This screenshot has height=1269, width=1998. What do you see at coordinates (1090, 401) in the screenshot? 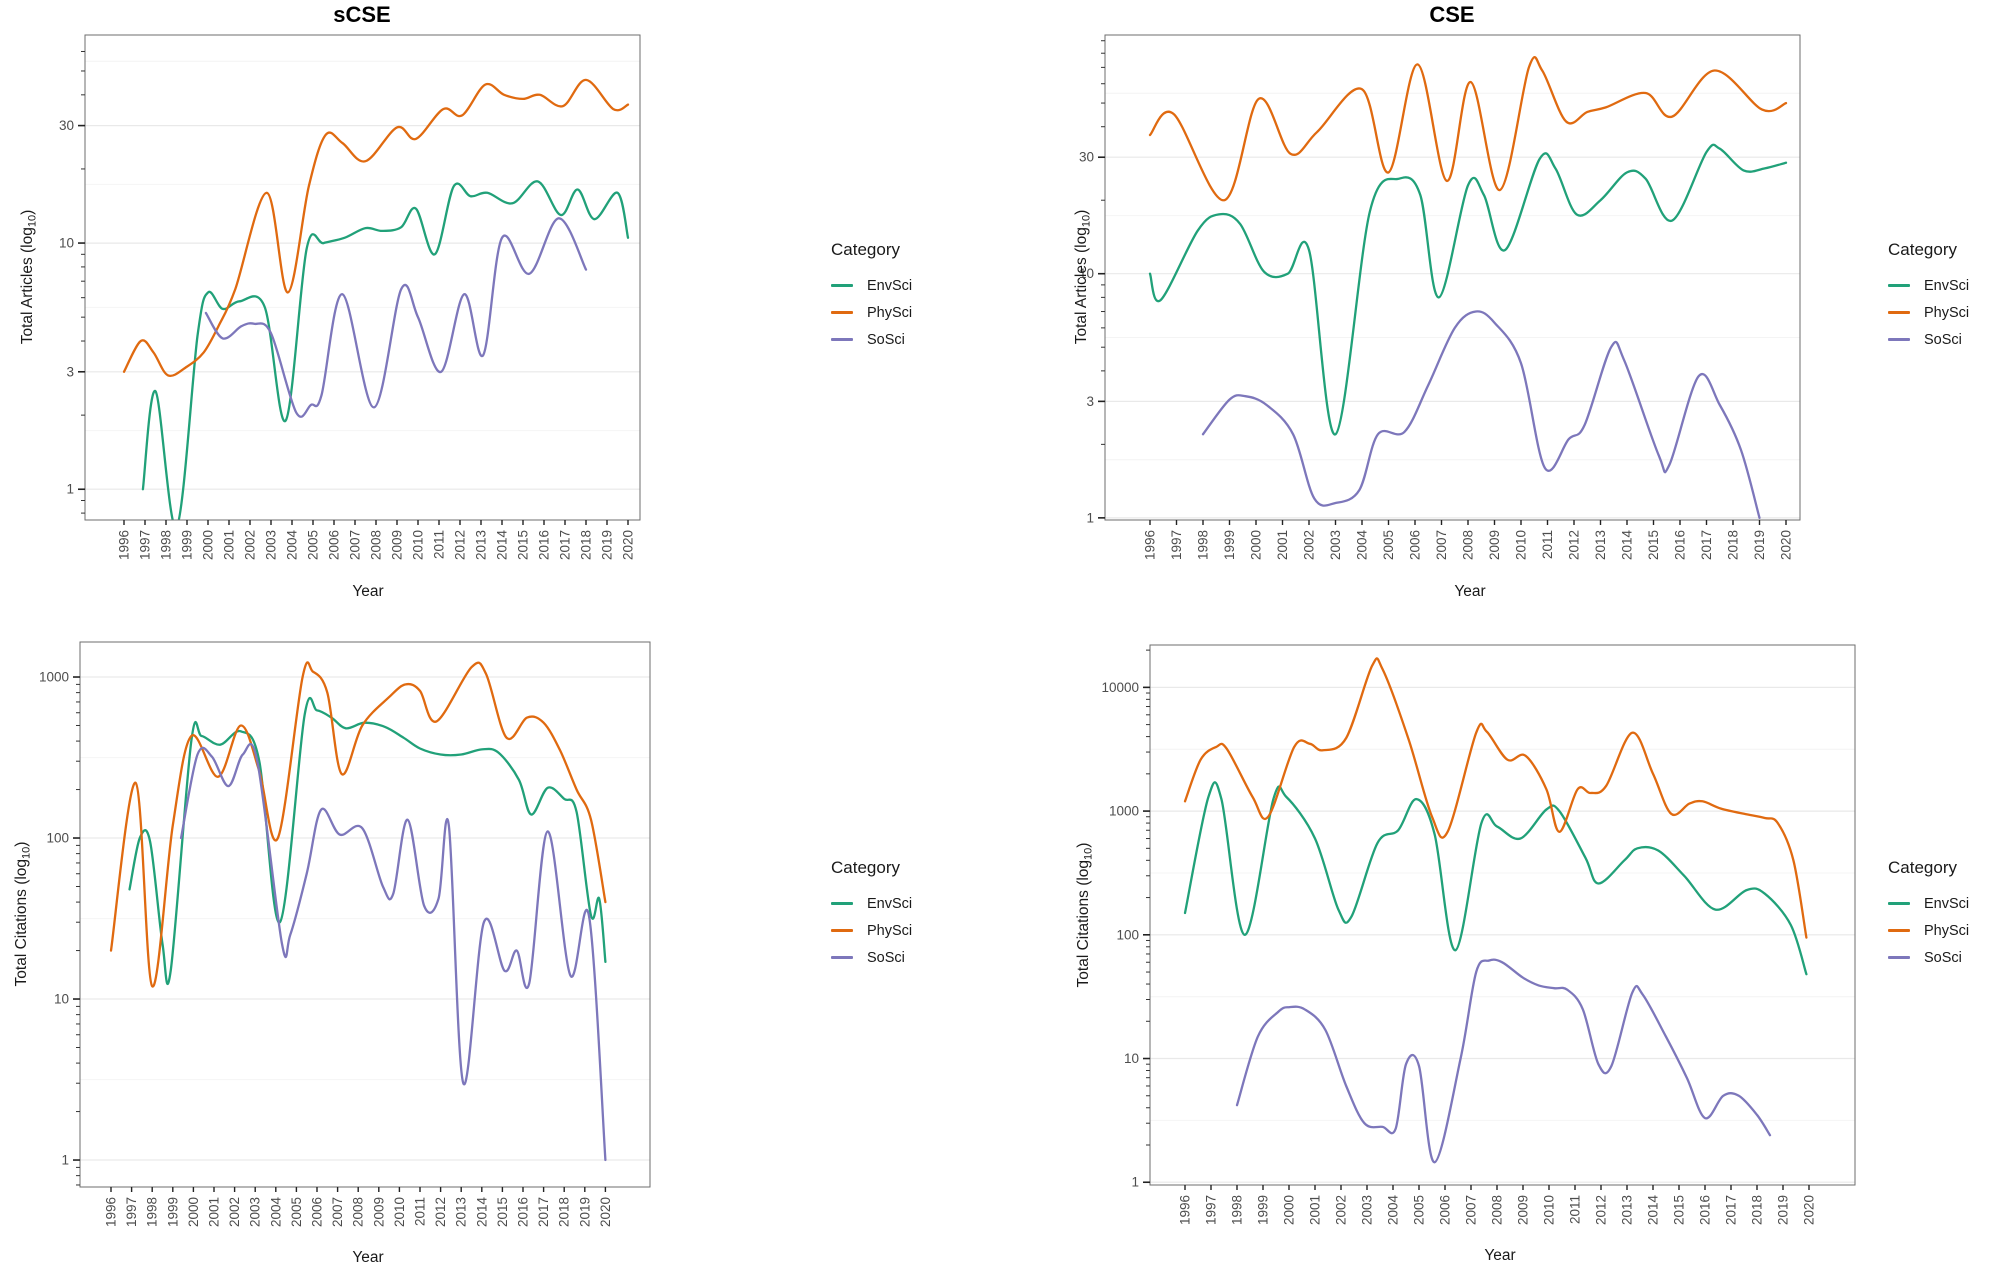
I see `y-tick-label: 3` at bounding box center [1090, 401].